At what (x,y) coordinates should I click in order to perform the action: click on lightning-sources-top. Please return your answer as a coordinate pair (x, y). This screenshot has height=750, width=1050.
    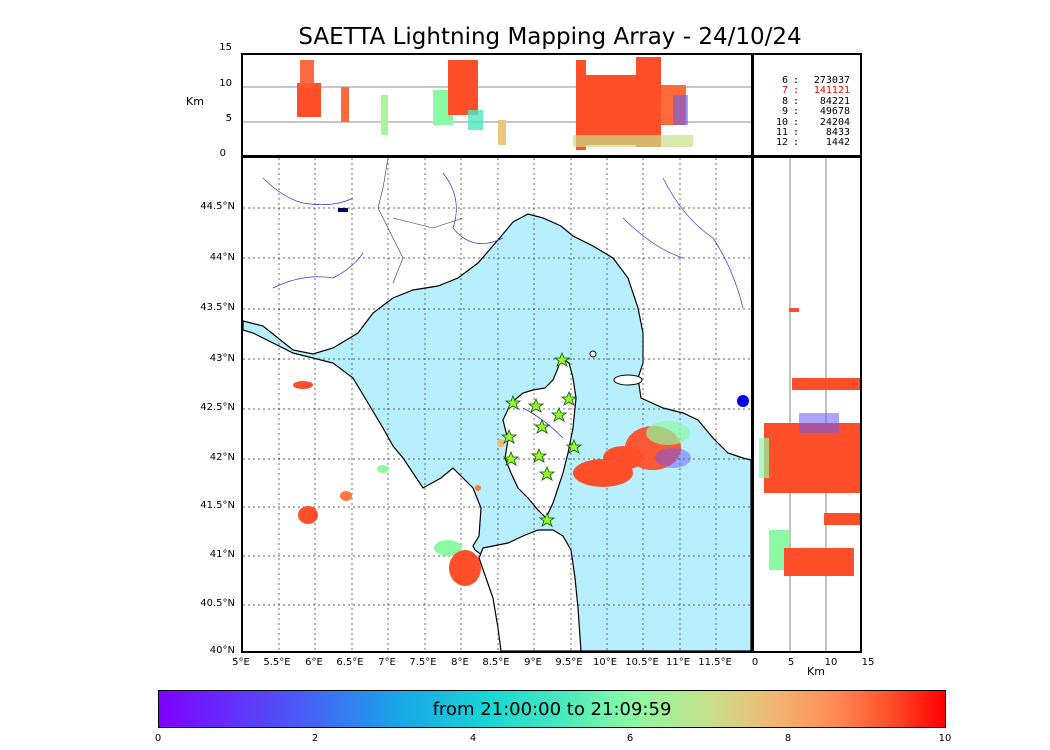
    Looking at the image, I should click on (495, 103).